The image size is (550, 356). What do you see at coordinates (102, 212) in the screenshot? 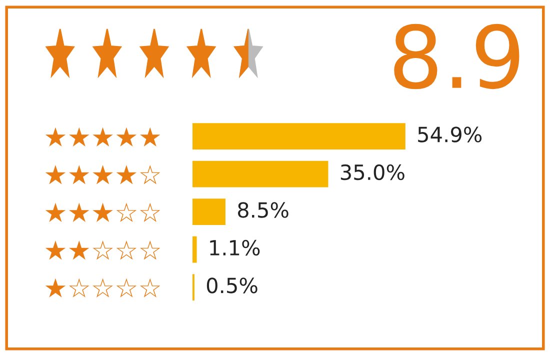
I see `y-tick-label: ★★★☆☆` at bounding box center [102, 212].